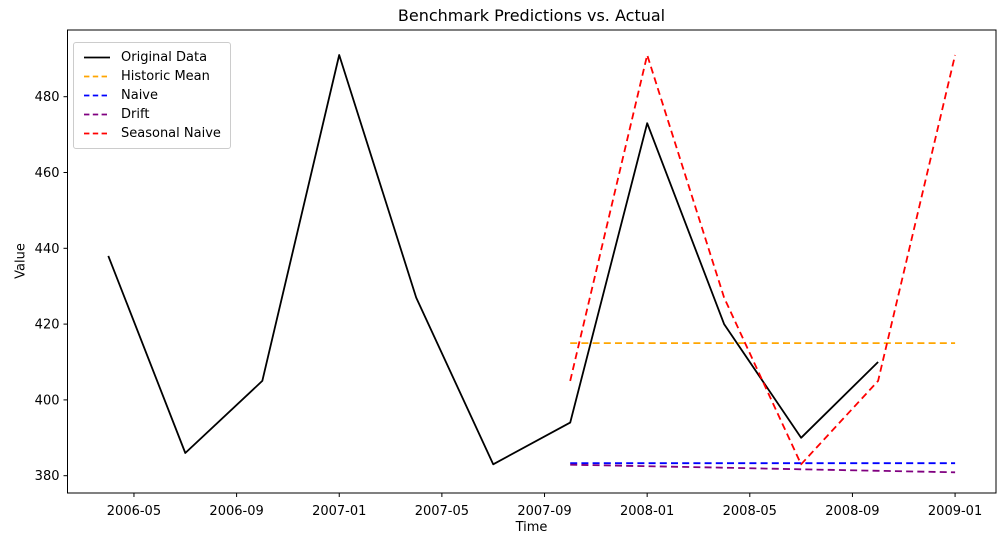 Image resolution: width=1005 pixels, height=547 pixels. I want to click on legend-label: Naive, so click(139, 95).